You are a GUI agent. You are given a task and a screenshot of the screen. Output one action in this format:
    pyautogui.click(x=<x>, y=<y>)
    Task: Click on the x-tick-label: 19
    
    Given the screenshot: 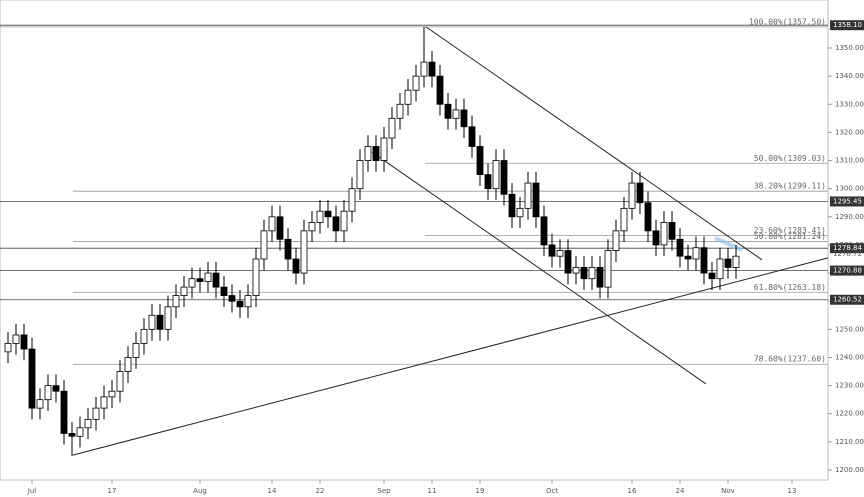 What is the action you would take?
    pyautogui.click(x=480, y=491)
    